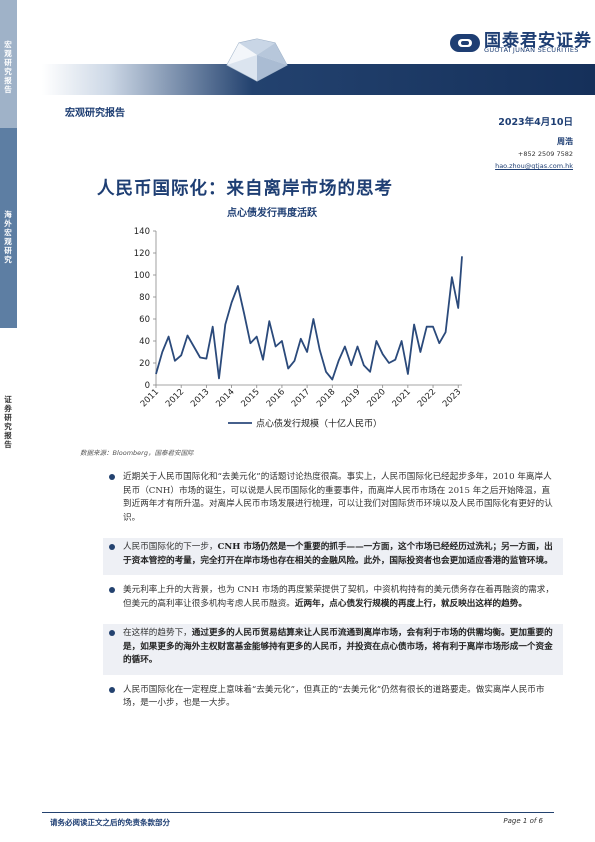 The image size is (595, 842). I want to click on brand-name-cn: 国泰君安证券, so click(538, 41).